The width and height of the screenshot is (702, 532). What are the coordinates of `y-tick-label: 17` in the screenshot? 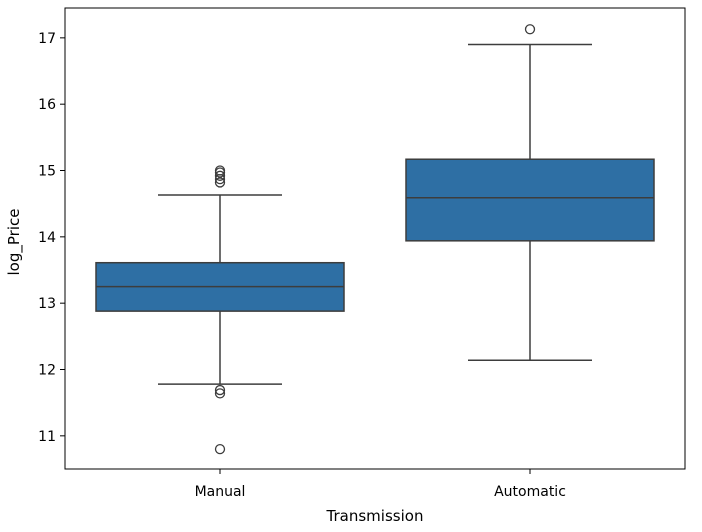 It's located at (47, 39).